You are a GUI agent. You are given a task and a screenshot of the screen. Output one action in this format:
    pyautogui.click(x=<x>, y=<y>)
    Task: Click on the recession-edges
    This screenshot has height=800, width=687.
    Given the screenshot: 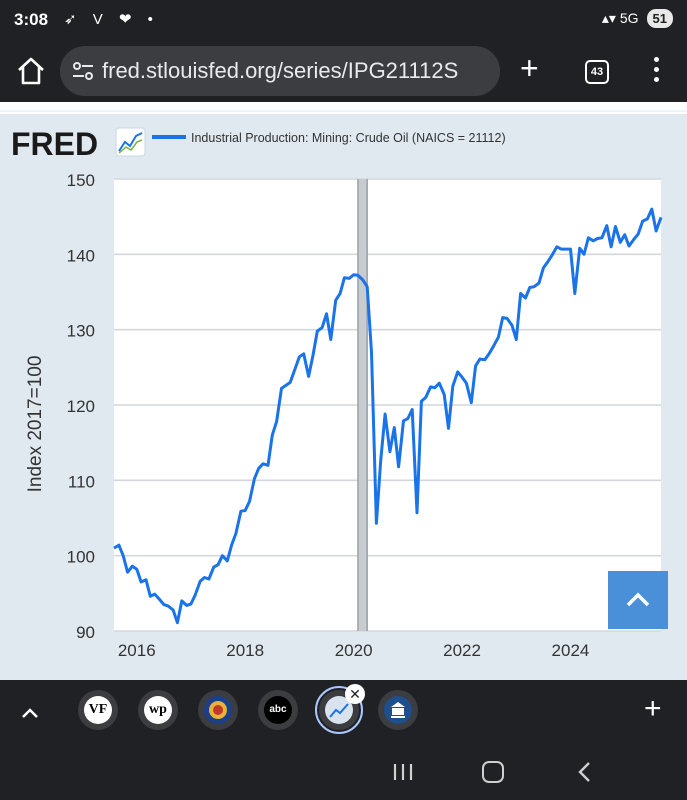 What is the action you would take?
    pyautogui.click(x=362, y=405)
    